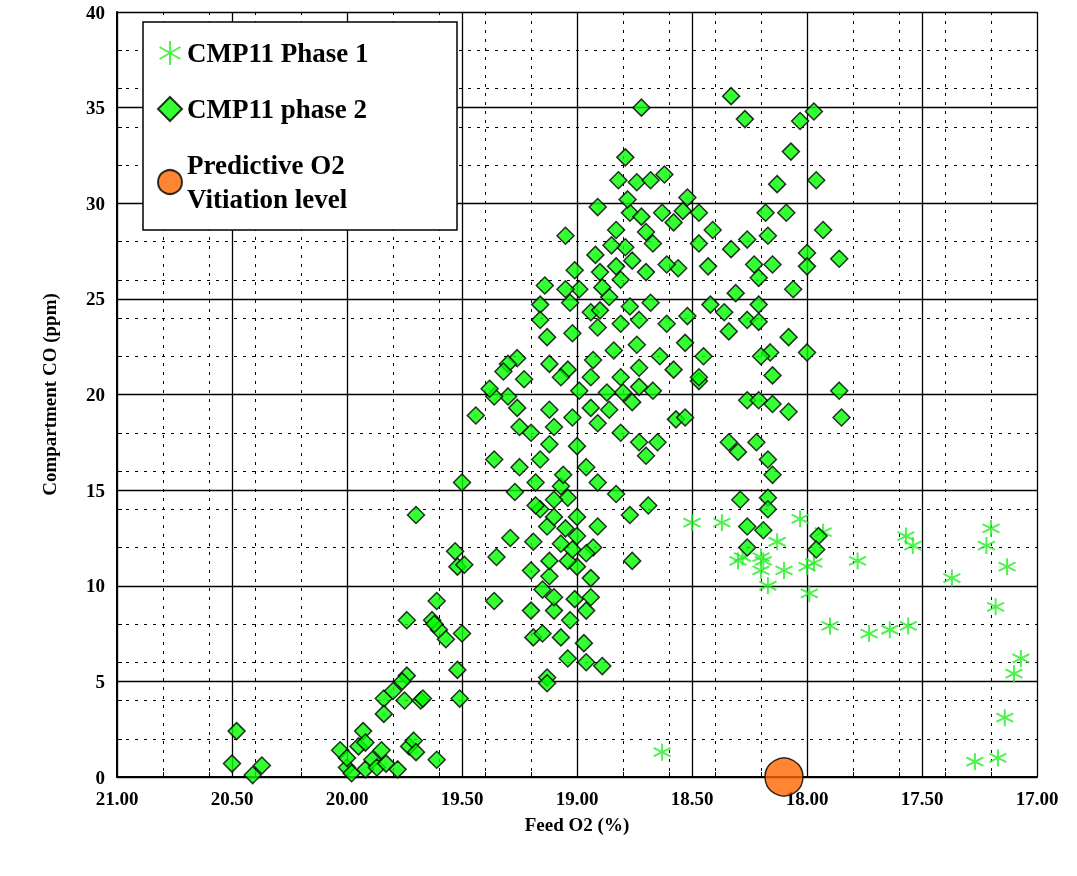 This screenshot has width=1077, height=876. I want to click on x-tick-label: 20.00, so click(347, 798).